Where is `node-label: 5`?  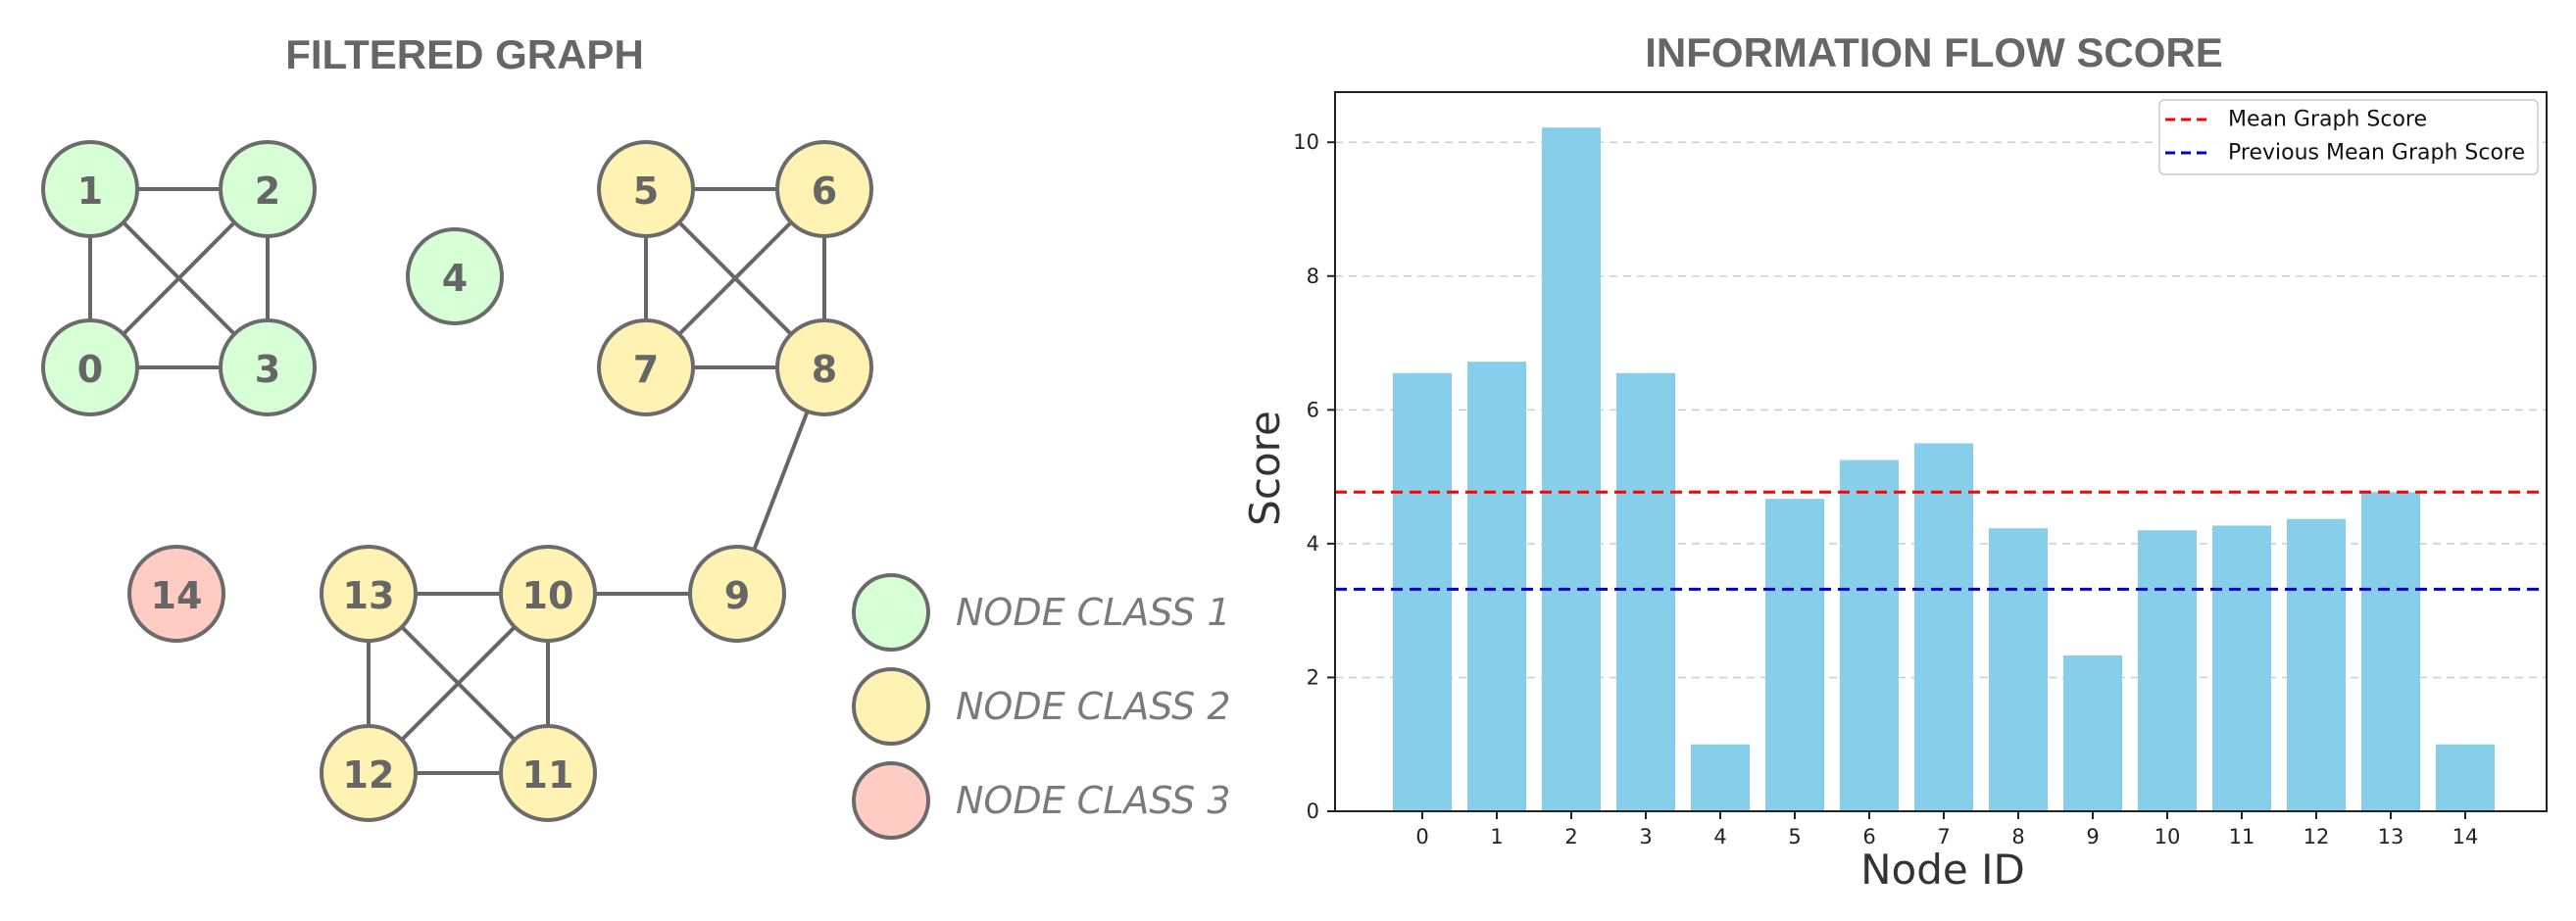 node-label: 5 is located at coordinates (646, 191).